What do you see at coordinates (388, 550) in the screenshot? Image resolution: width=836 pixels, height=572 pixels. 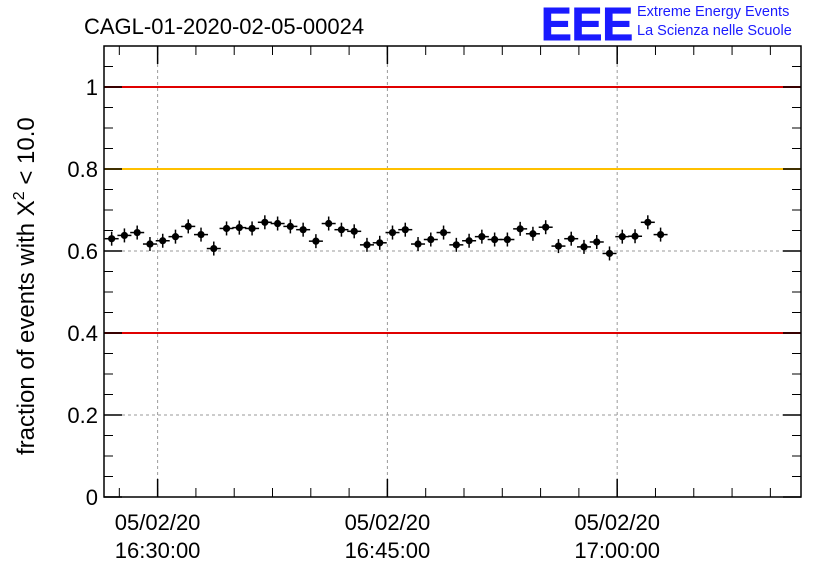 I see `x-tick-time: 16:45:00` at bounding box center [388, 550].